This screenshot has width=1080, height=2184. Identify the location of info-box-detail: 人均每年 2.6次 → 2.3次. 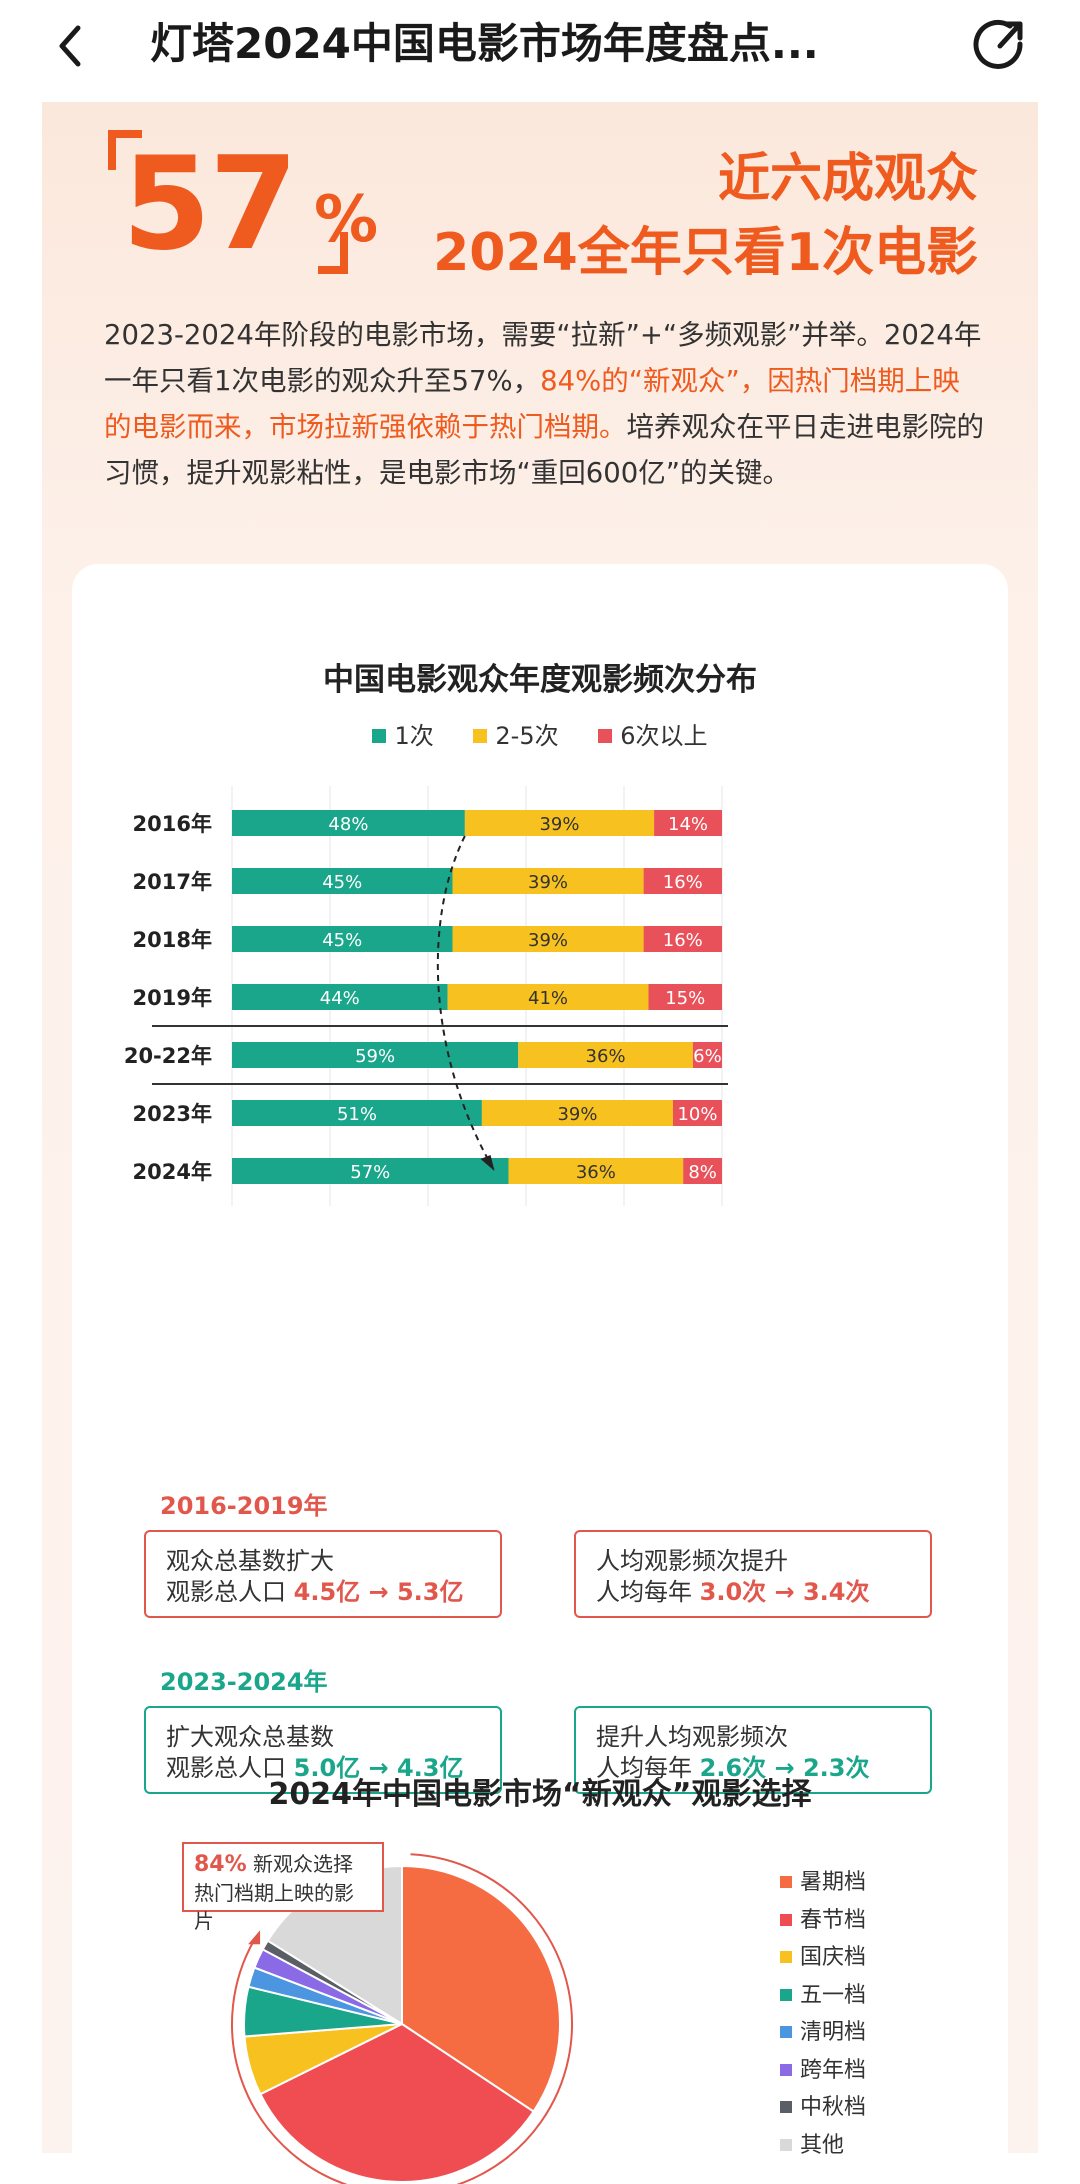
(753, 1768).